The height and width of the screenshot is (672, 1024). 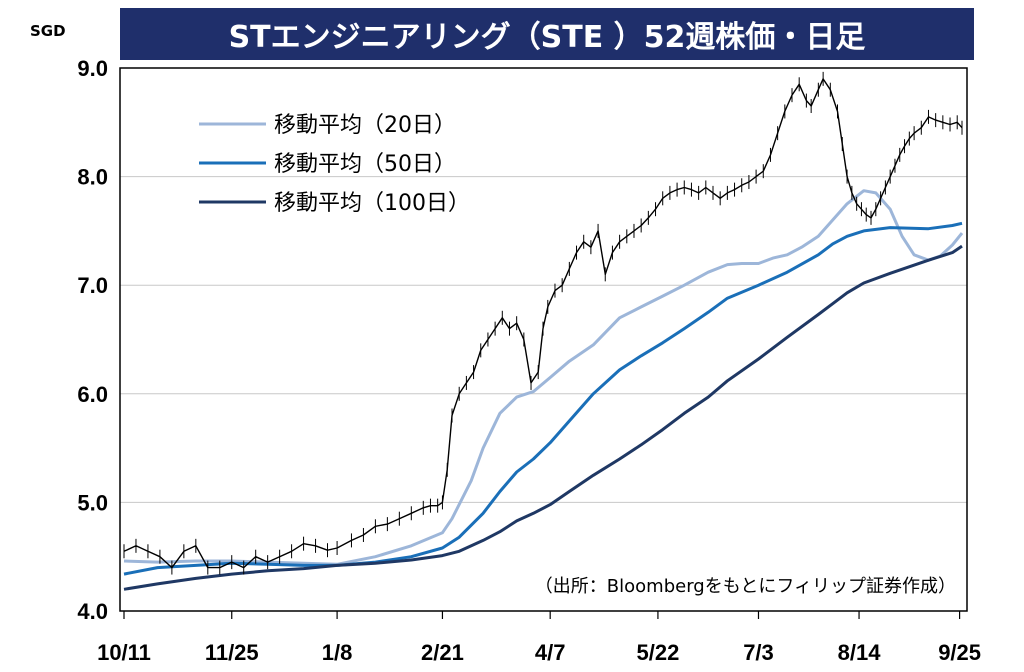 I want to click on chart-title: STエンジニアリング（STE ）52週株価・日足, so click(x=547, y=34).